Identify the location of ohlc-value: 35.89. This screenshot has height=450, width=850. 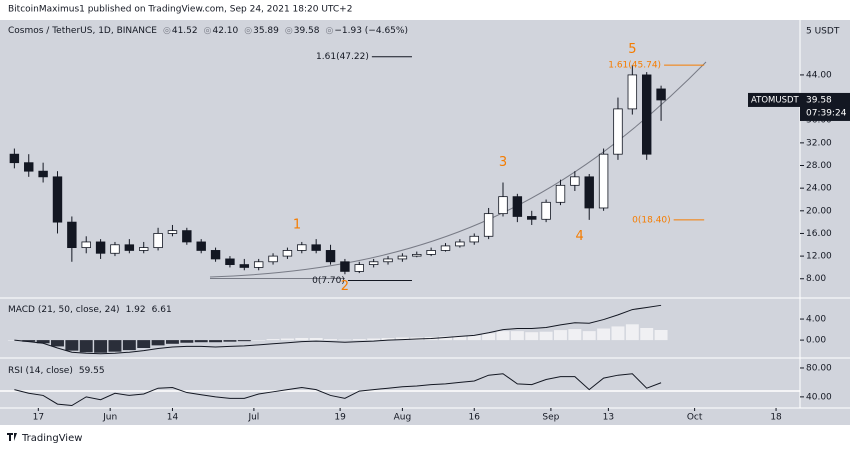
(266, 31).